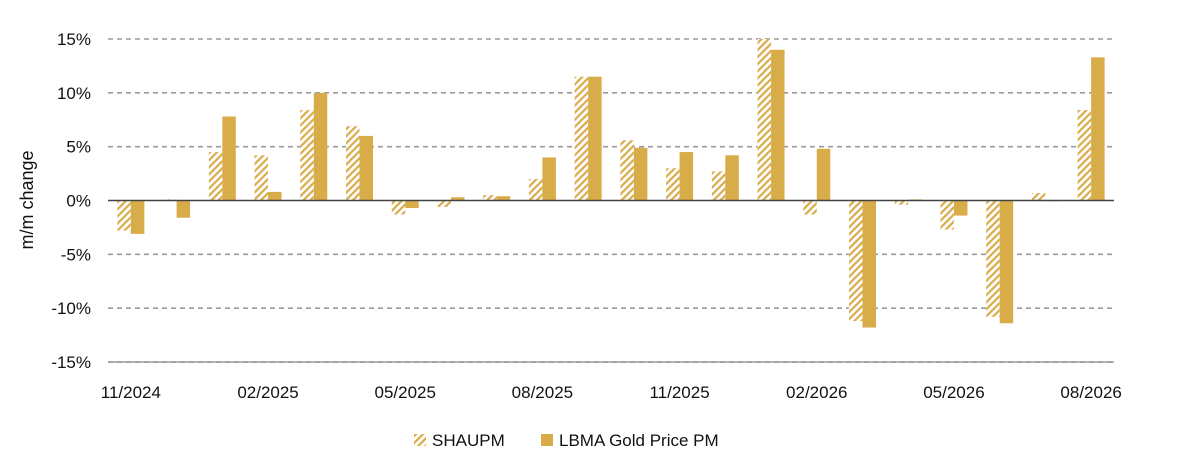 Image resolution: width=1180 pixels, height=459 pixels. What do you see at coordinates (468, 440) in the screenshot?
I see `legend-label-shaupm: SHAUPM` at bounding box center [468, 440].